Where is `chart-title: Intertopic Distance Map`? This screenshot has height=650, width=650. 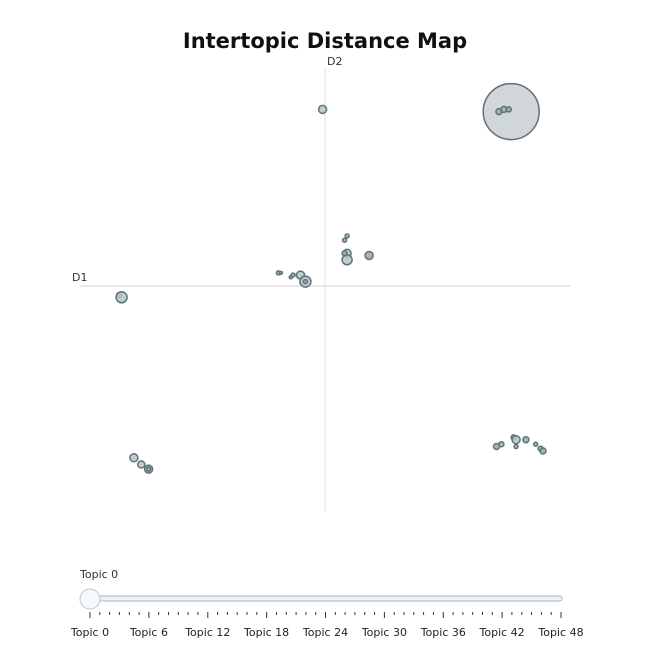 chart-title: Intertopic Distance Map is located at coordinates (325, 41).